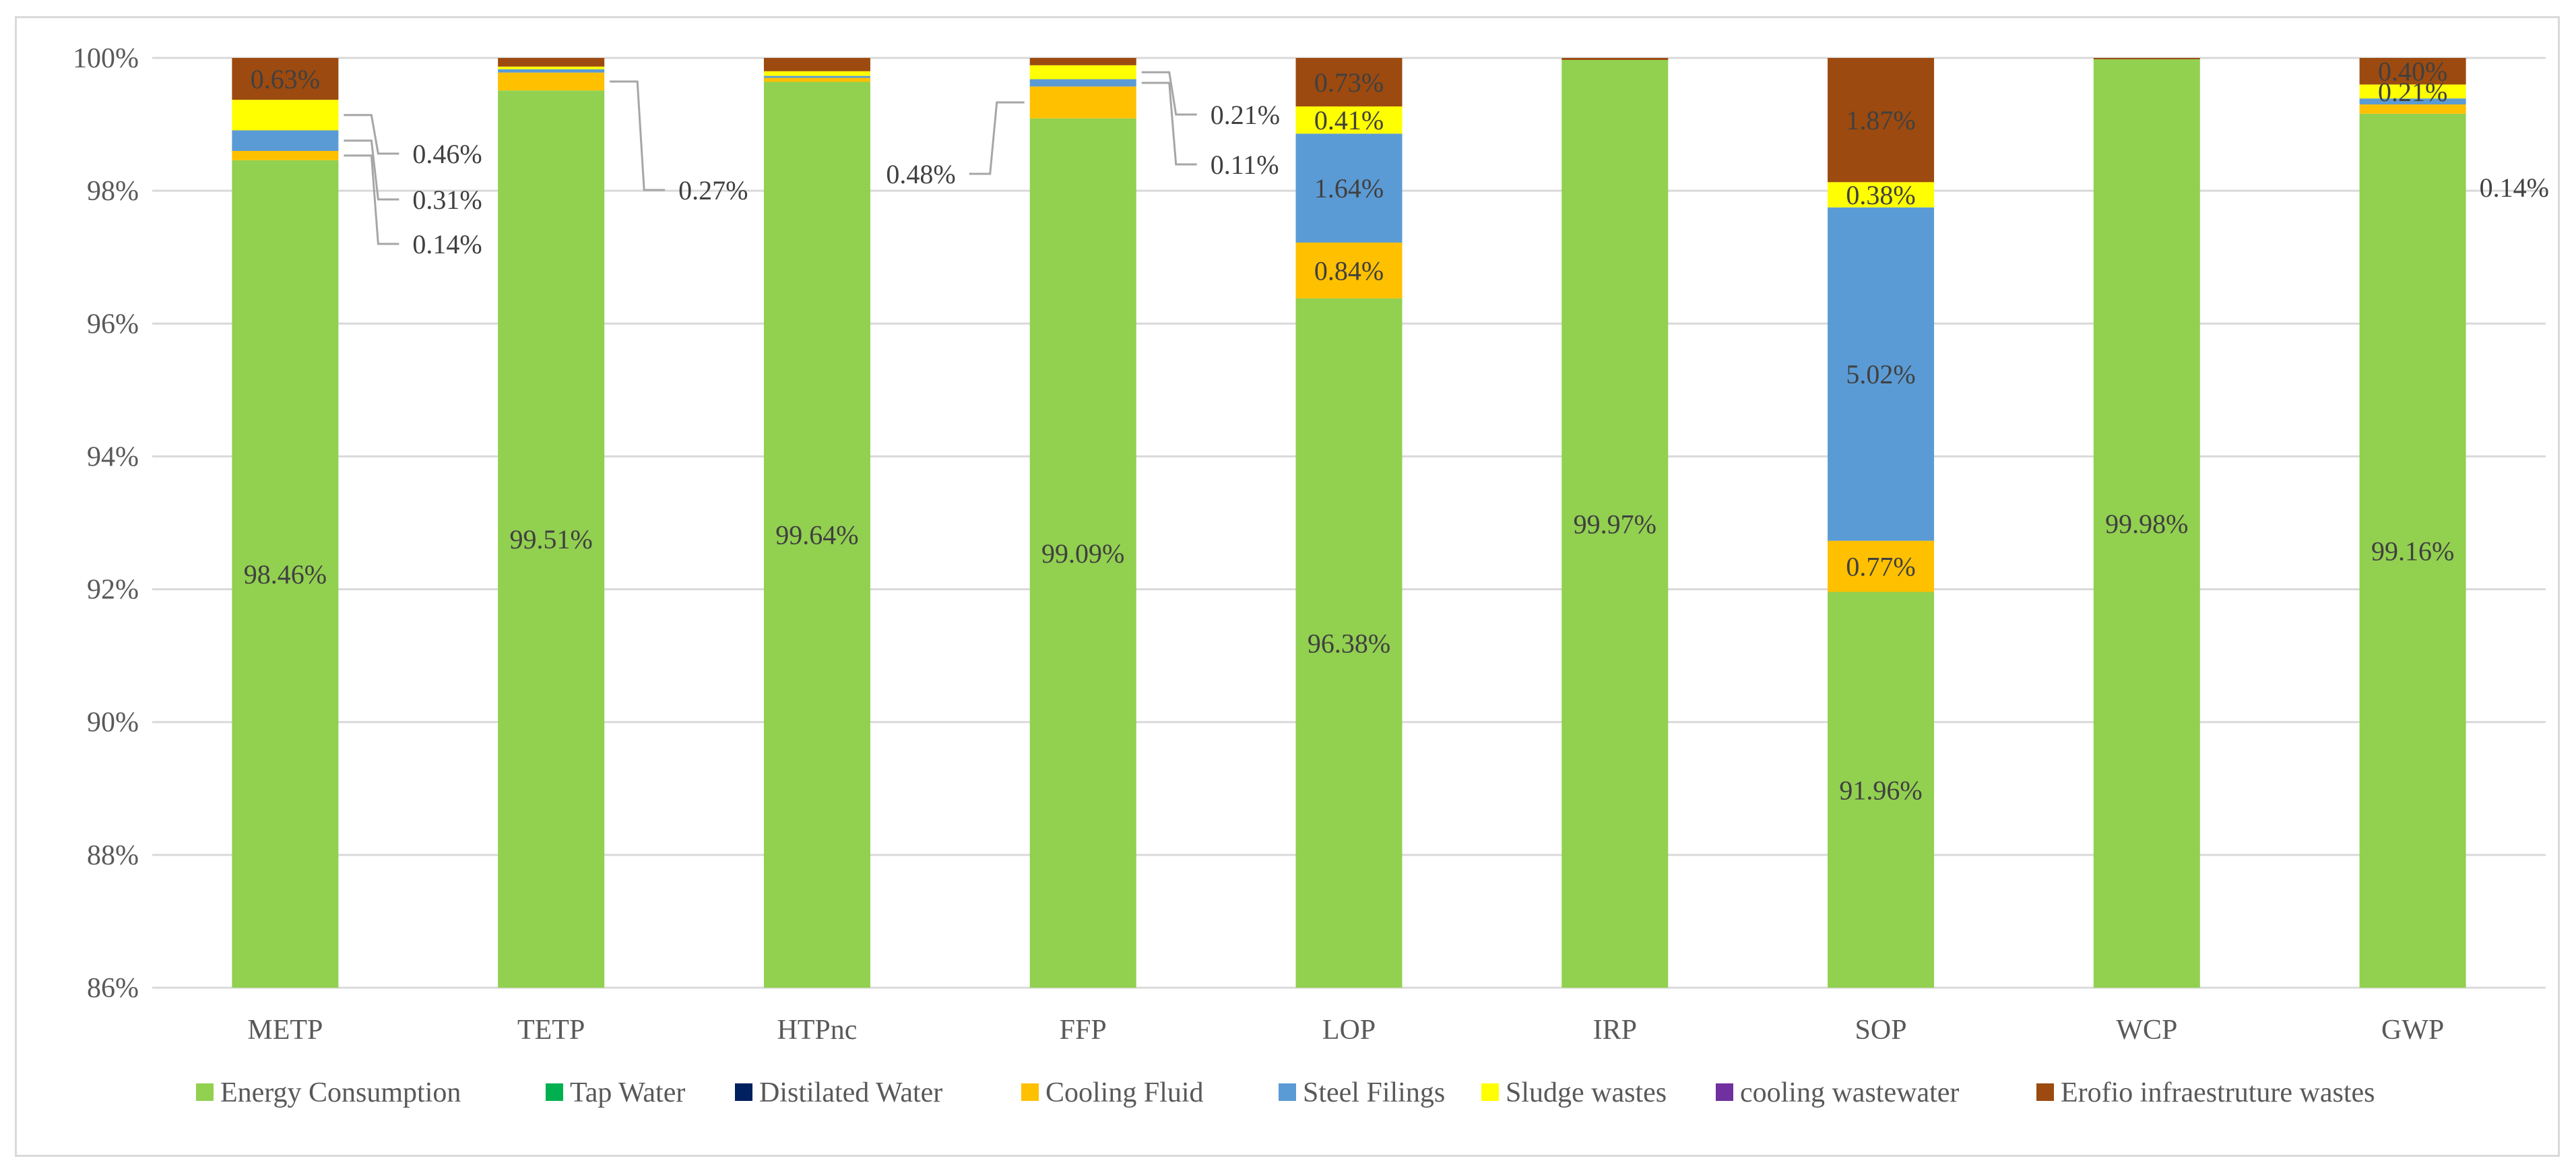  What do you see at coordinates (713, 190) in the screenshot?
I see `data-label: 0.27%` at bounding box center [713, 190].